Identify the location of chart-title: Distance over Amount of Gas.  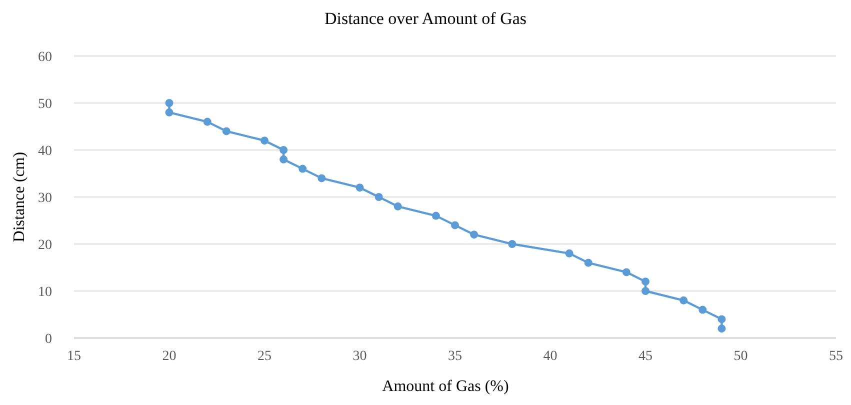
(425, 18).